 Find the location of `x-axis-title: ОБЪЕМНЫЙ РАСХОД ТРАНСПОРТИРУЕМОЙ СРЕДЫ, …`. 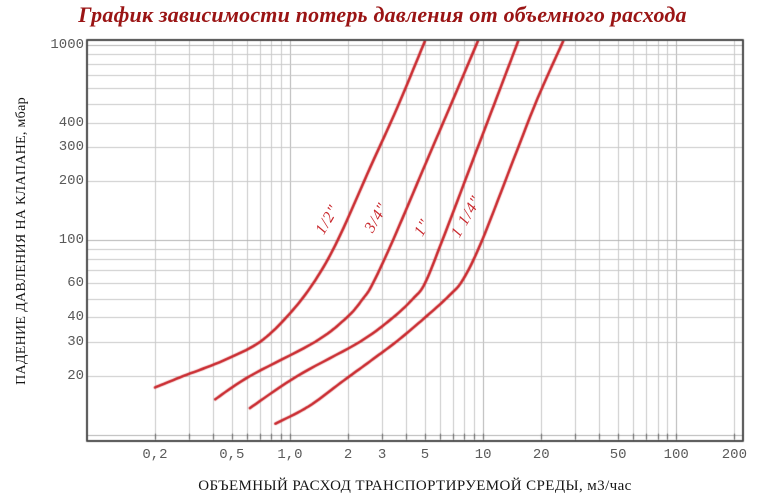

x-axis-title: ОБЪЕМНЫЙ РАСХОД ТРАНСПОРТИРУЕМОЙ СРЕДЫ, … is located at coordinates (415, 486).